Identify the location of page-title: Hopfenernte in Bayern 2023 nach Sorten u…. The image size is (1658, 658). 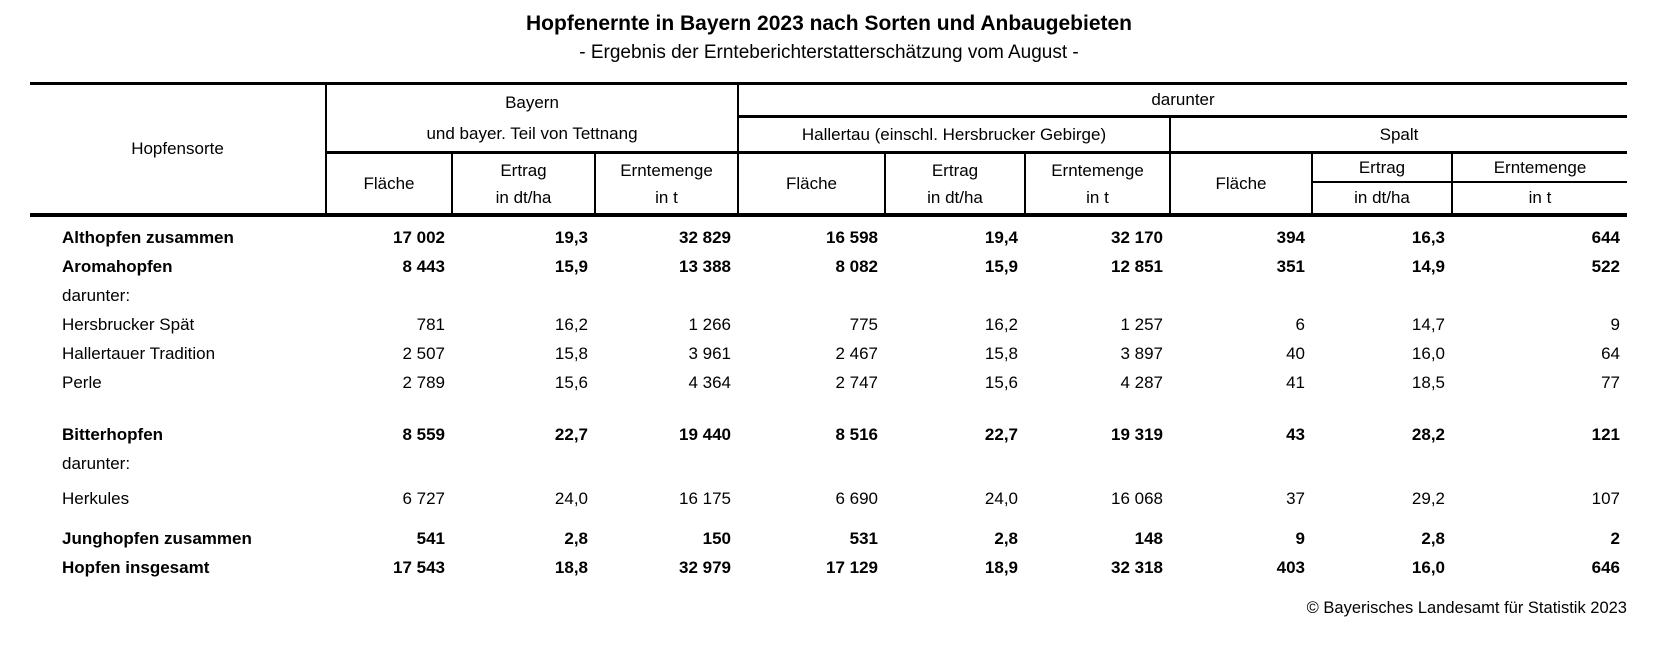
(829, 23).